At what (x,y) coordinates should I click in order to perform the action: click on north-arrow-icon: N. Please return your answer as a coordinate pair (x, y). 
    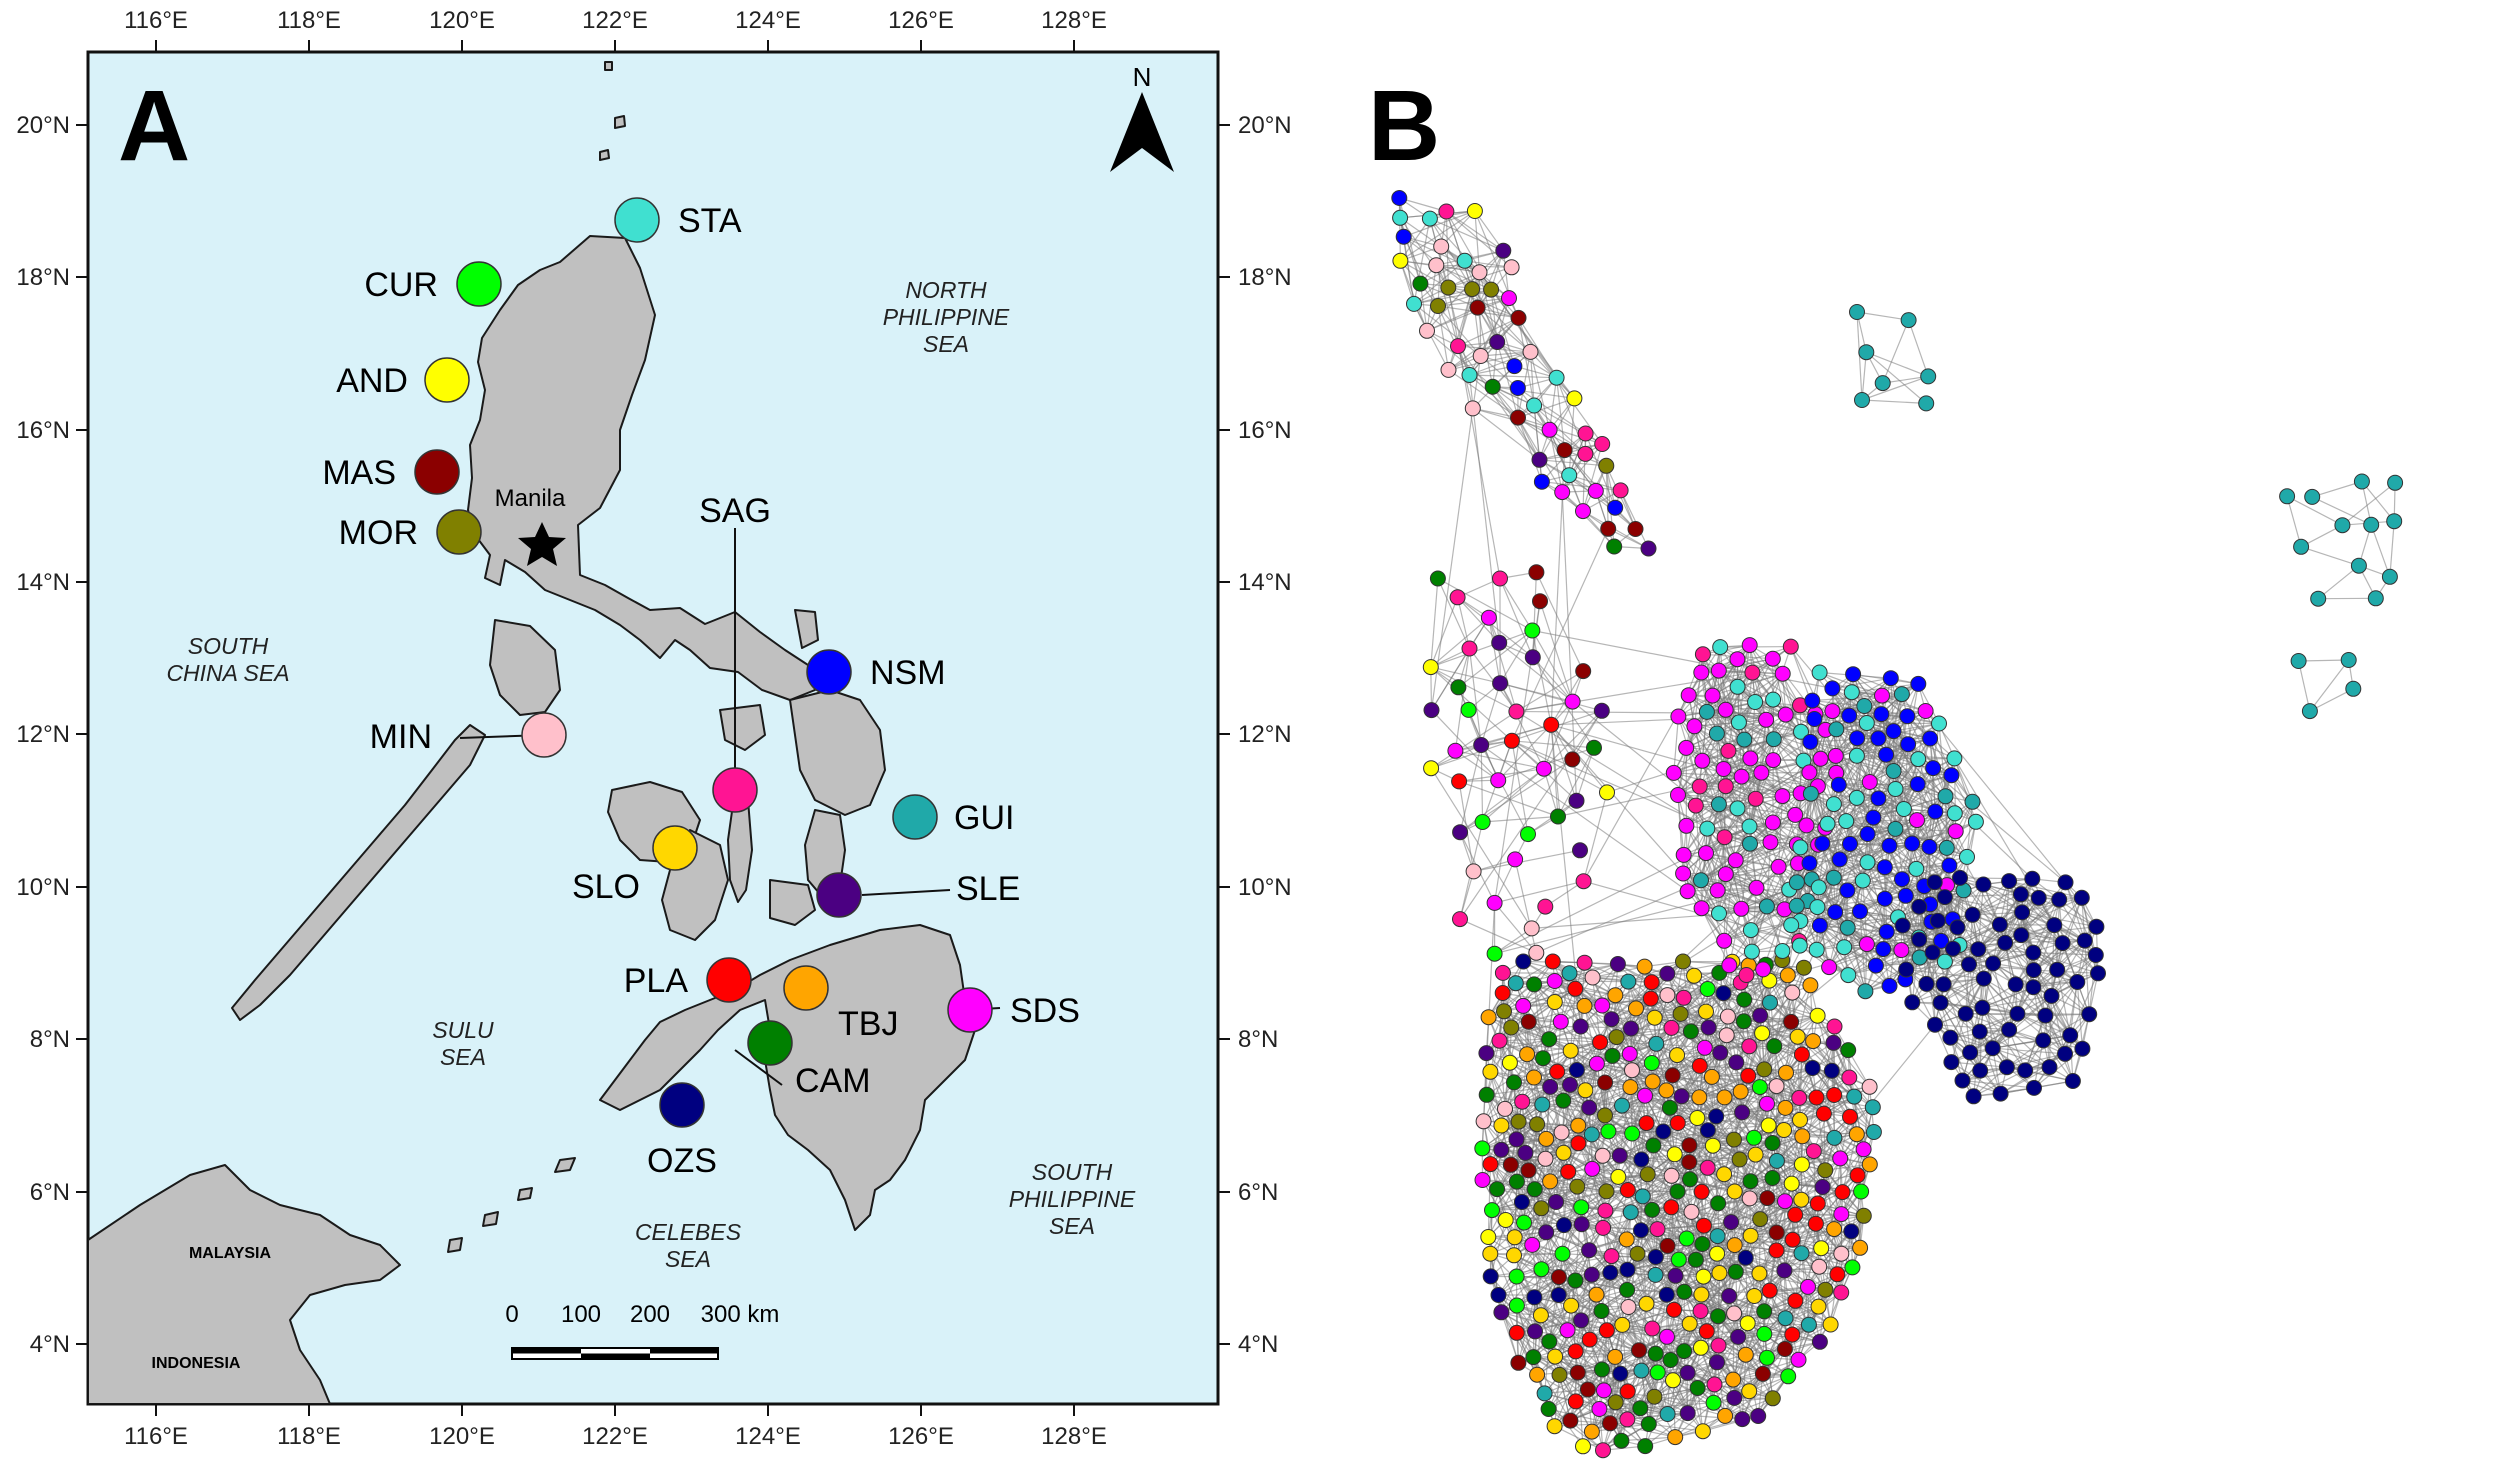
    Looking at the image, I should click on (1142, 117).